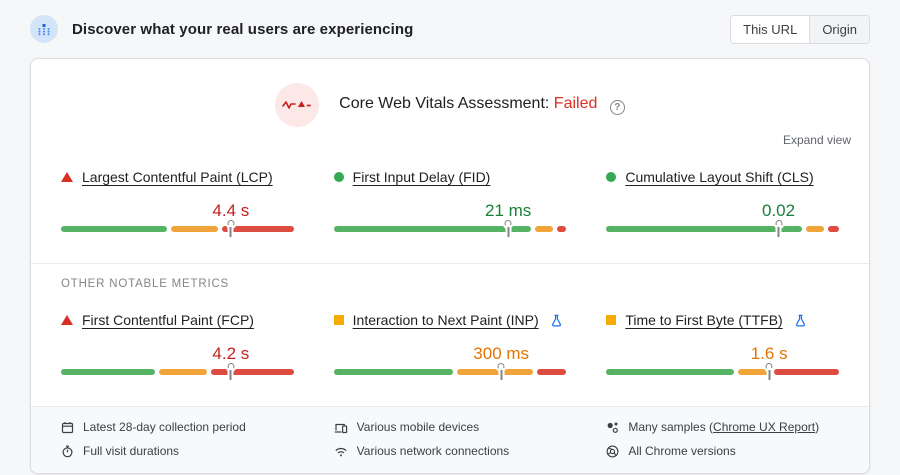 Image resolution: width=900 pixels, height=475 pixels. I want to click on samples-icon, so click(613, 427).